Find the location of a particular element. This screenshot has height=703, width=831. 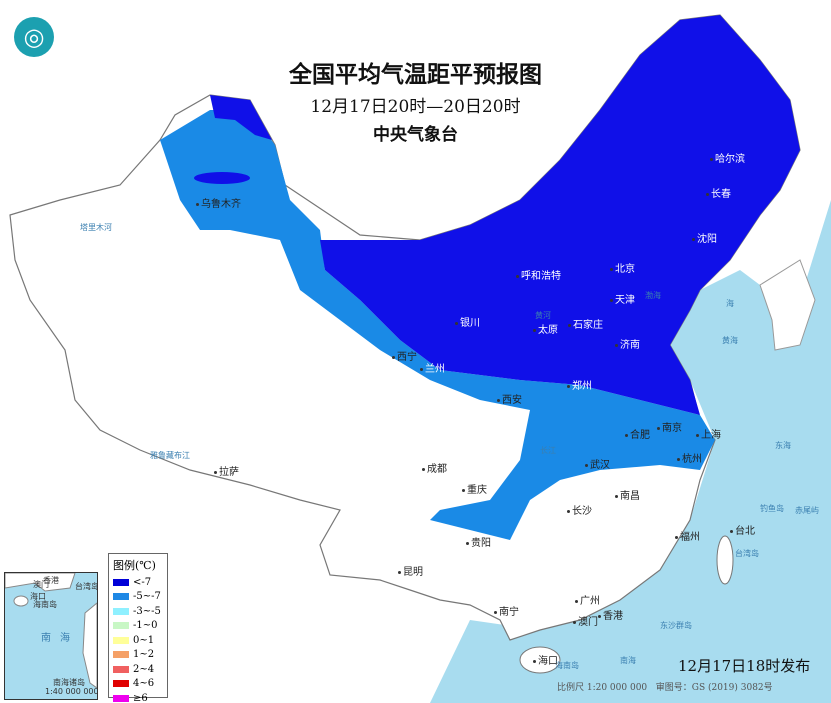

legend-item: -5~-7 is located at coordinates (138, 597).